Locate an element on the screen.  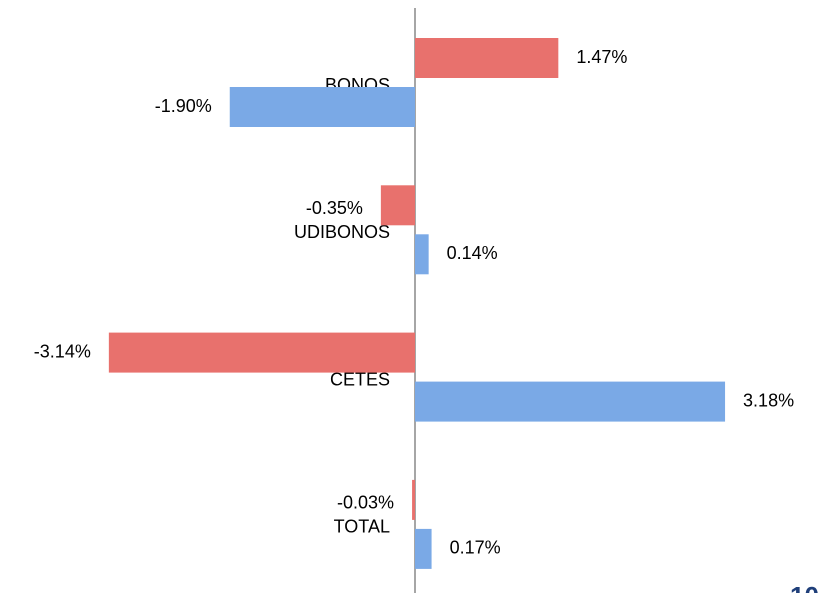
value-label: 1.47% is located at coordinates (601, 57).